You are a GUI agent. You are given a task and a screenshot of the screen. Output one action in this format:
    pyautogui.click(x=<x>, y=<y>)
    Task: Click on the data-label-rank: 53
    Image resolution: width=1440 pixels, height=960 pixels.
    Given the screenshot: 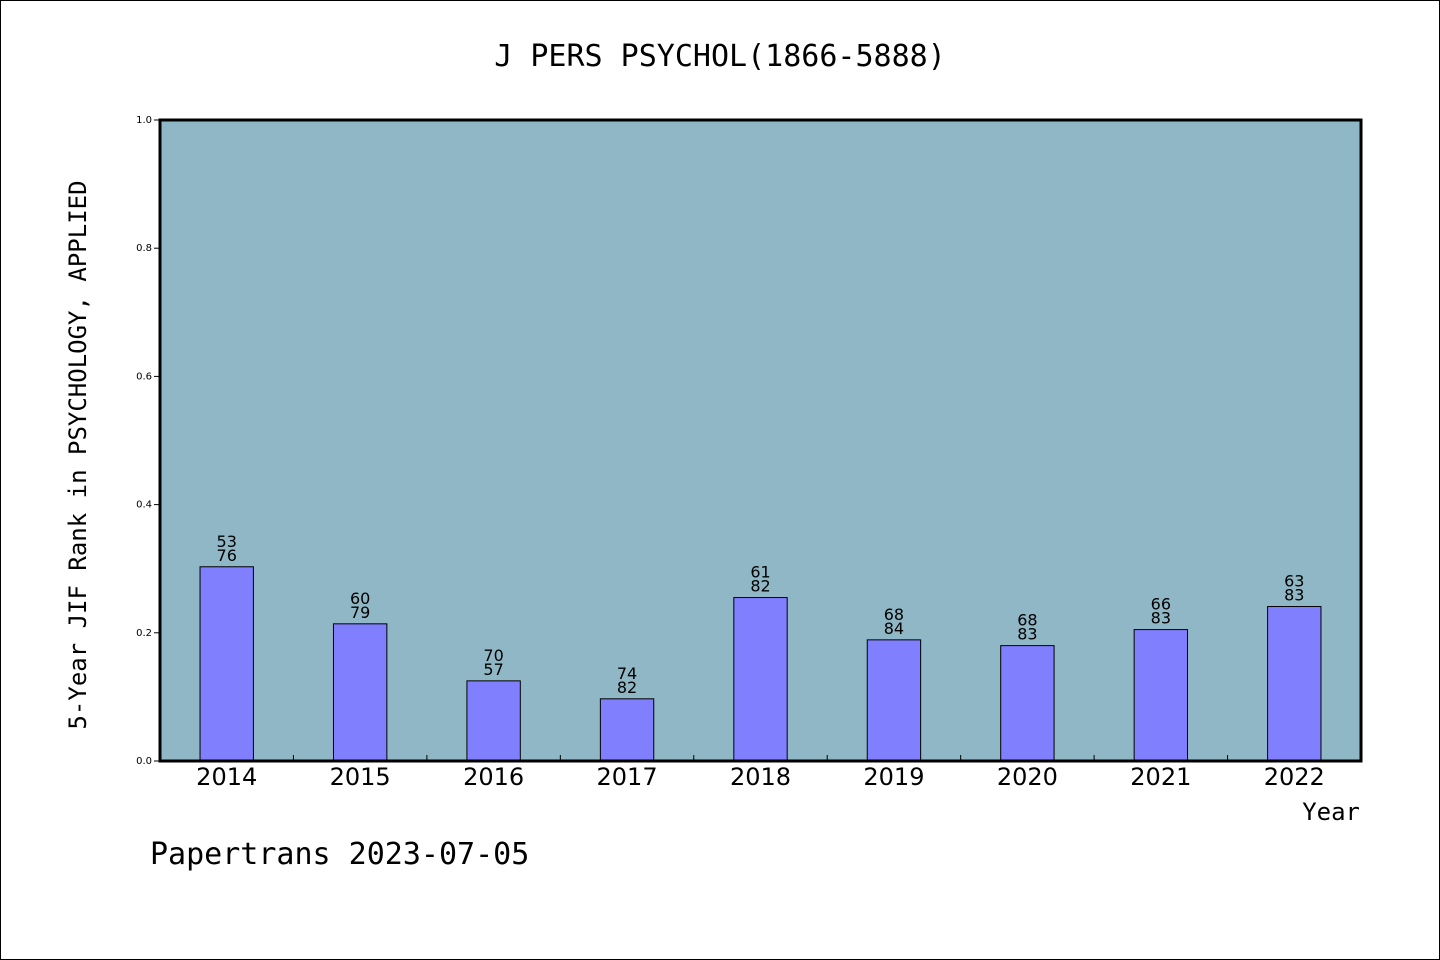 What is the action you would take?
    pyautogui.click(x=227, y=541)
    